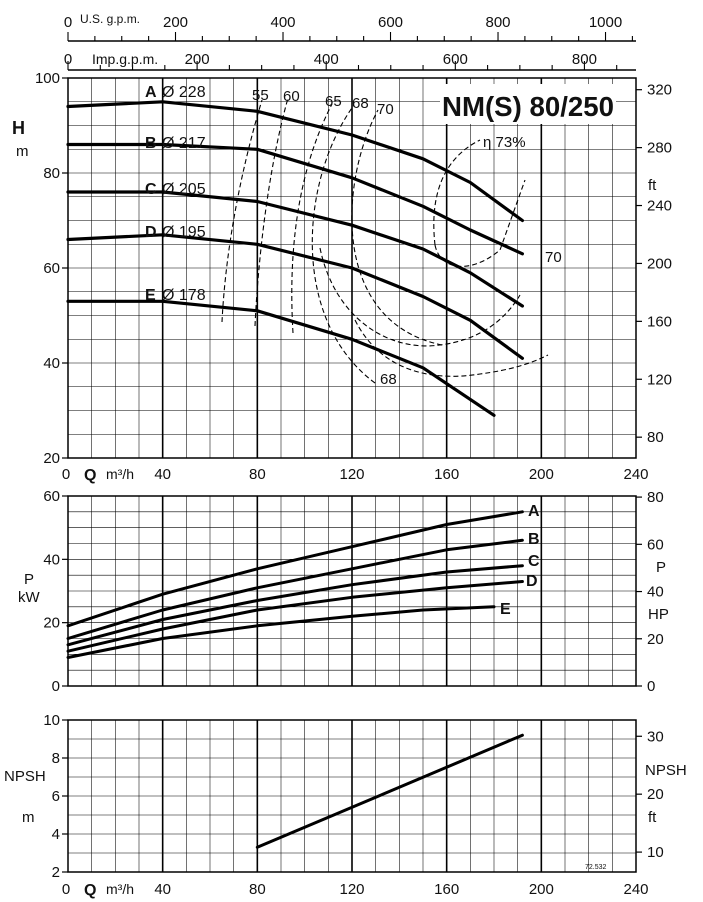  Describe the element at coordinates (504, 142) in the screenshot. I see `efficiency-label: η 73%` at that location.